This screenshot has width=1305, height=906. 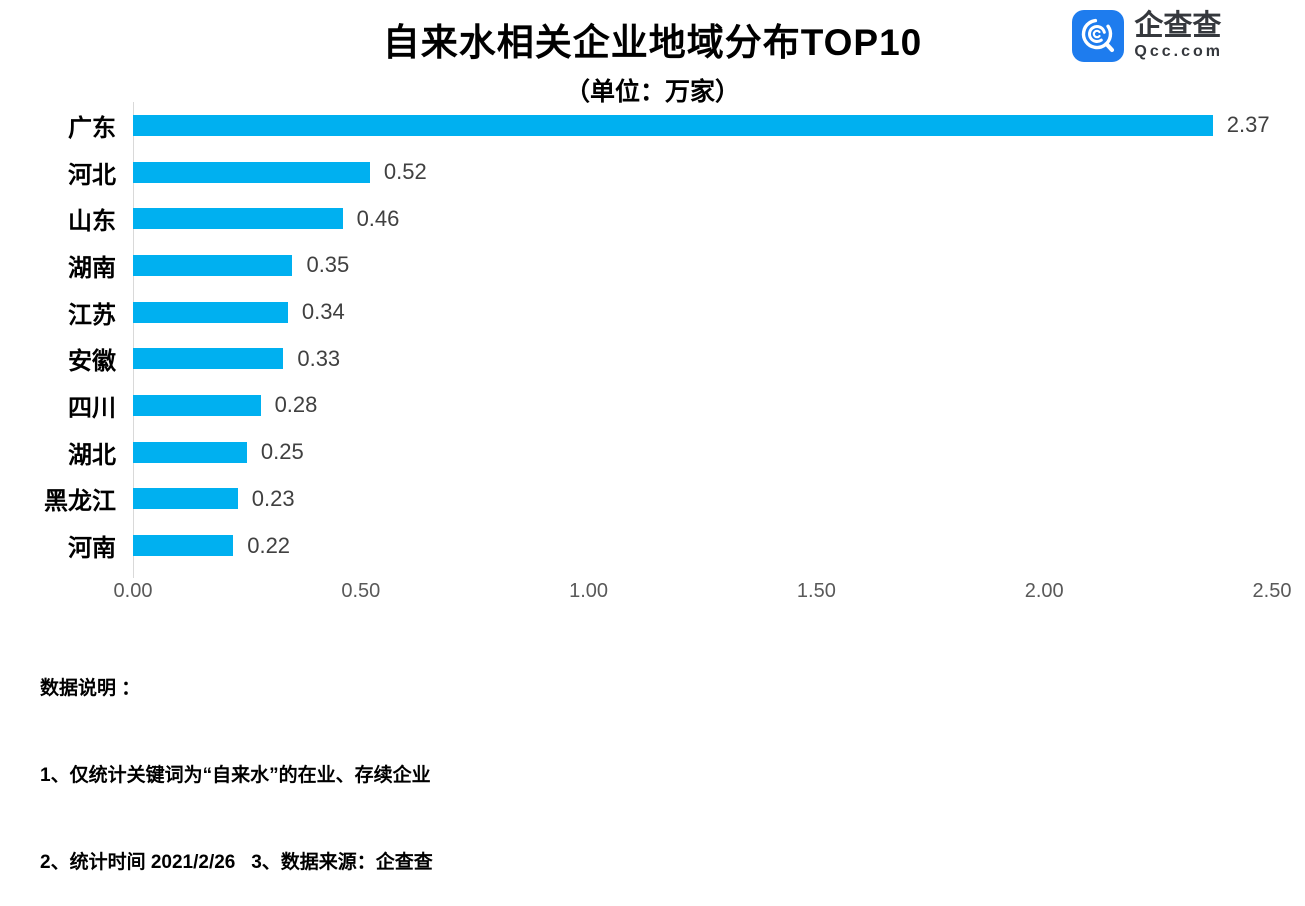 What do you see at coordinates (92, 128) in the screenshot?
I see `category-label: 广东` at bounding box center [92, 128].